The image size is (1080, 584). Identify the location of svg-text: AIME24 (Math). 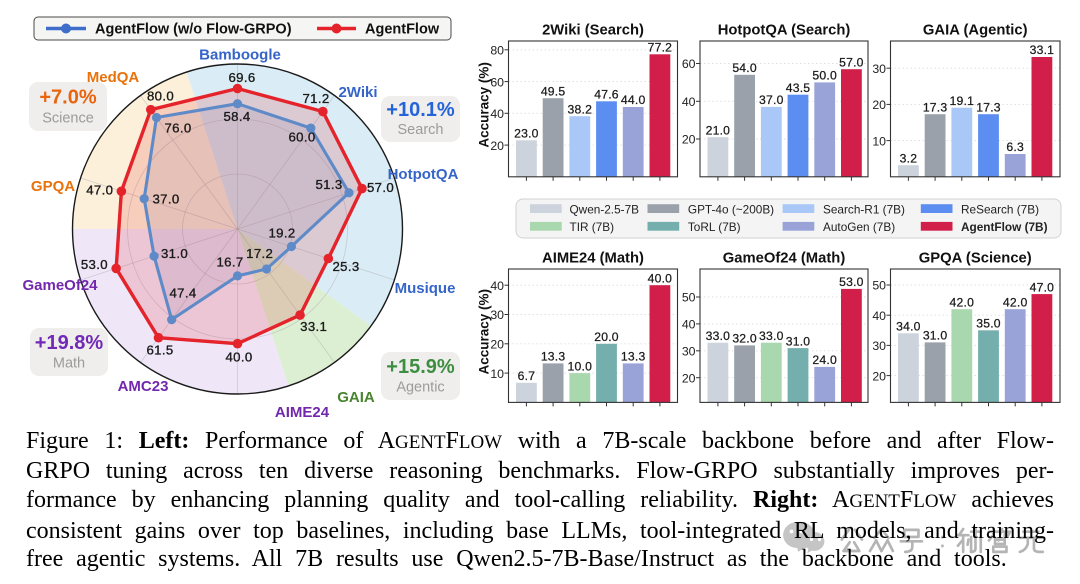
(593, 259).